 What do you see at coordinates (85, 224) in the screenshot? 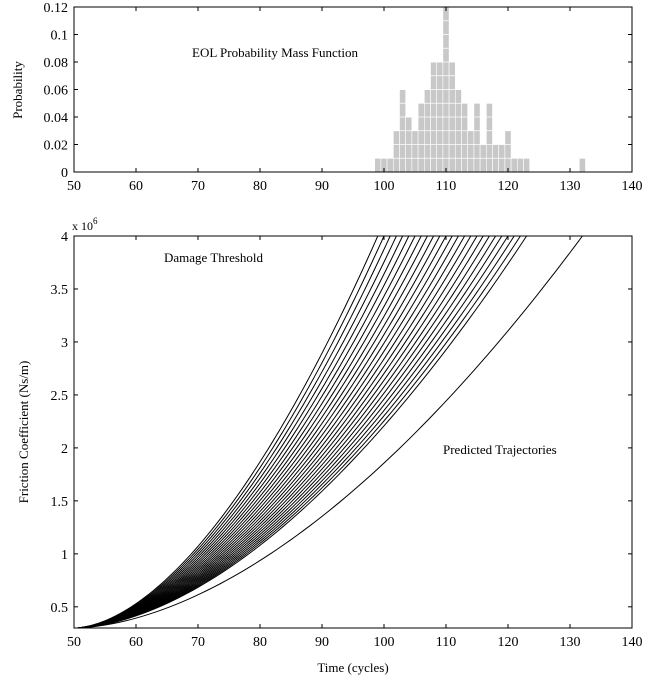
I see `exponent-label: x 106` at bounding box center [85, 224].